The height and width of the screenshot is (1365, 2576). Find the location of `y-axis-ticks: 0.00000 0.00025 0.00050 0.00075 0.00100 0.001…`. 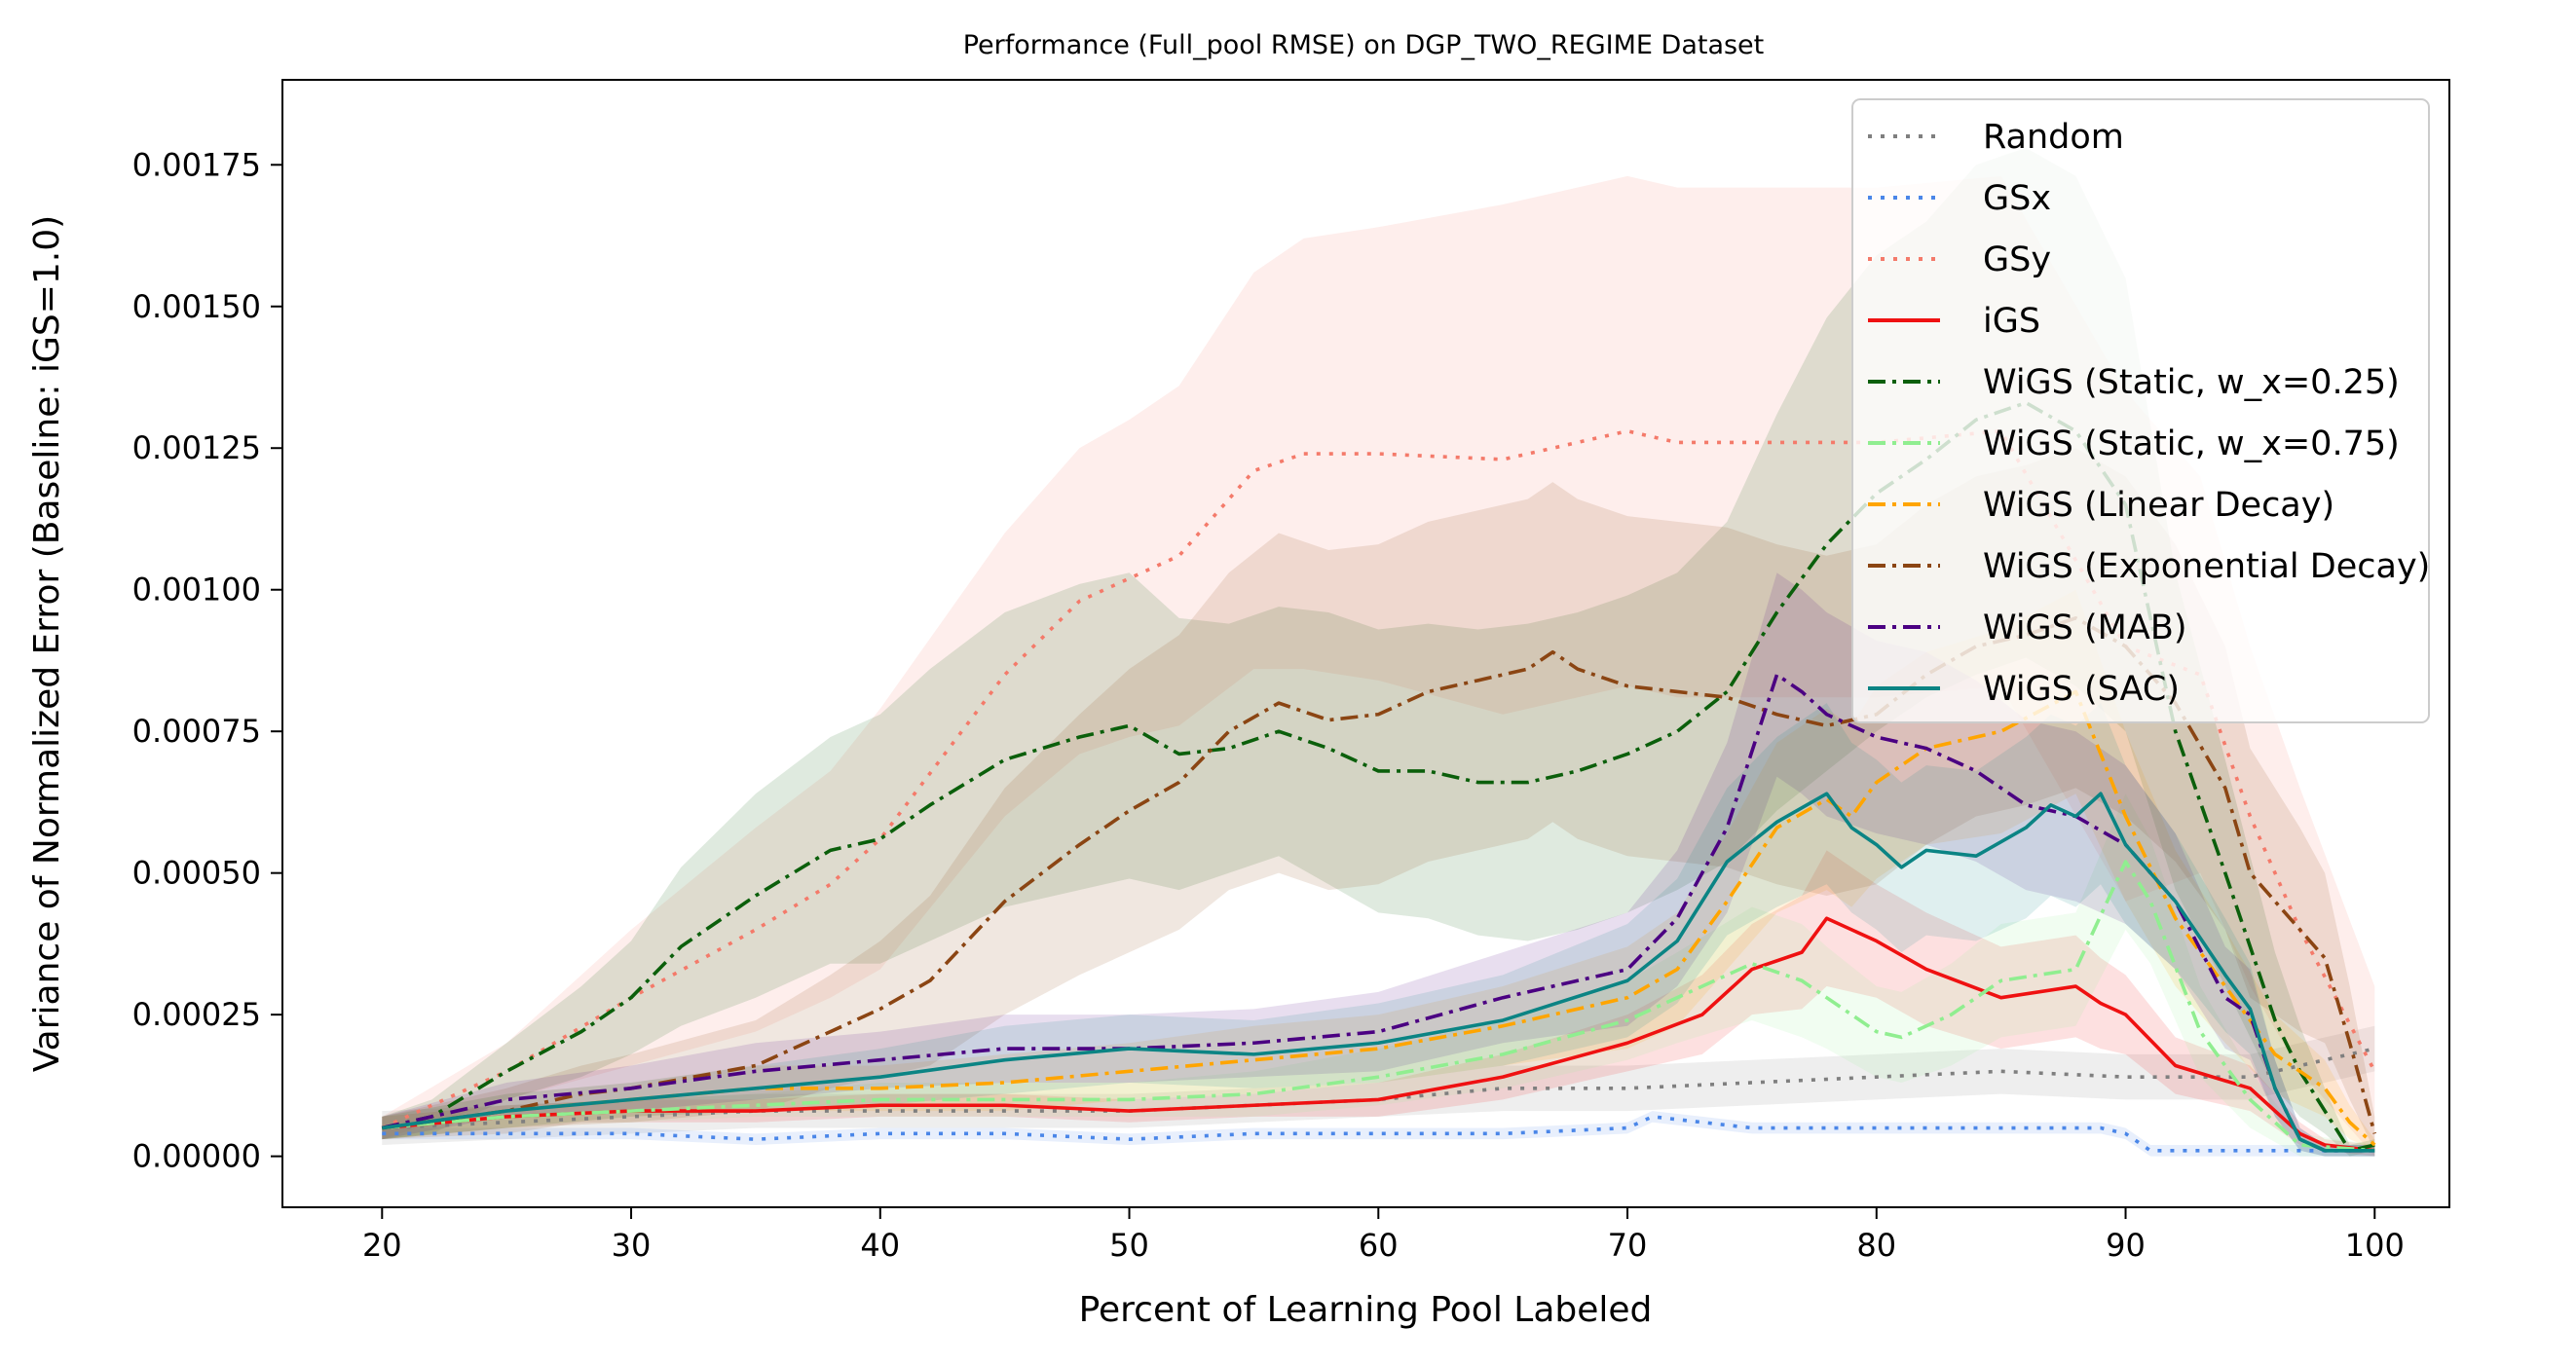

y-axis-ticks: 0.00000 0.00025 0.00050 0.00075 0.00100 0.001… is located at coordinates (207, 660).